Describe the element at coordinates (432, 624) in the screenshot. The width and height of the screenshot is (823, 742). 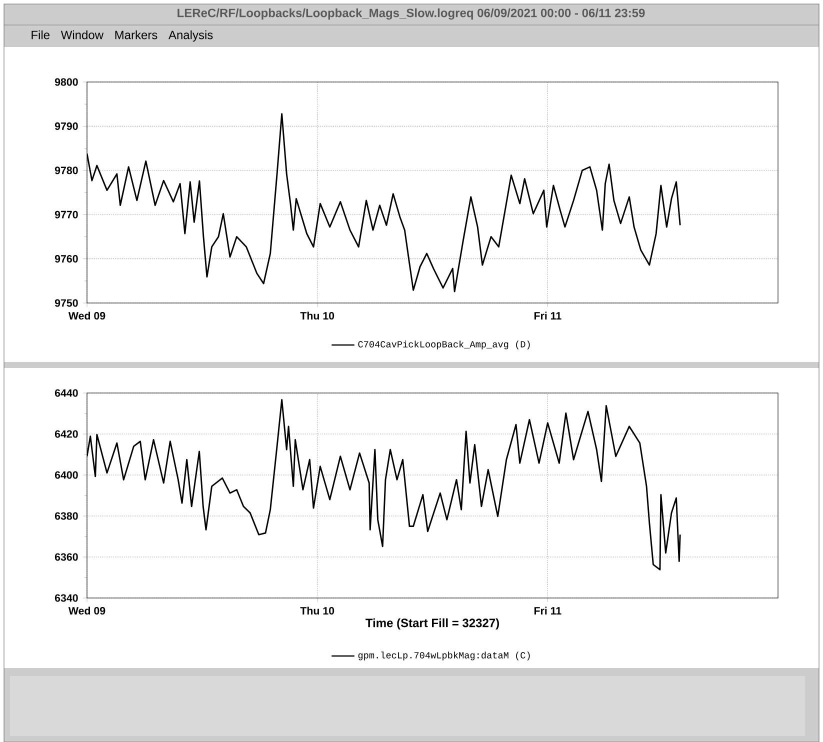
I see `x-axis-title: Time (Start Fill = 32327)` at that location.